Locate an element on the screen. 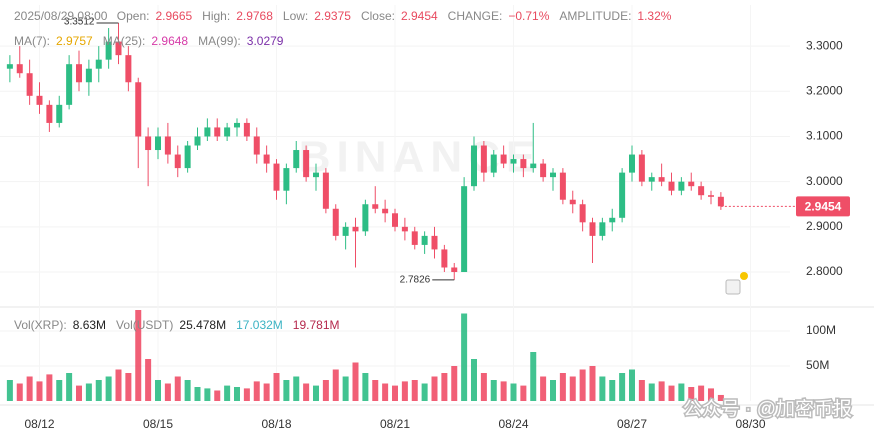  ma-label: MA(25): is located at coordinates (124, 41).